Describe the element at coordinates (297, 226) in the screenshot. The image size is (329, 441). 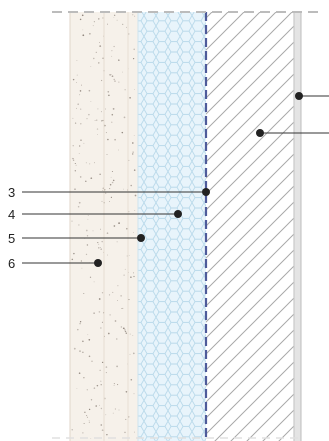
I see `interior-finish-layer` at that location.